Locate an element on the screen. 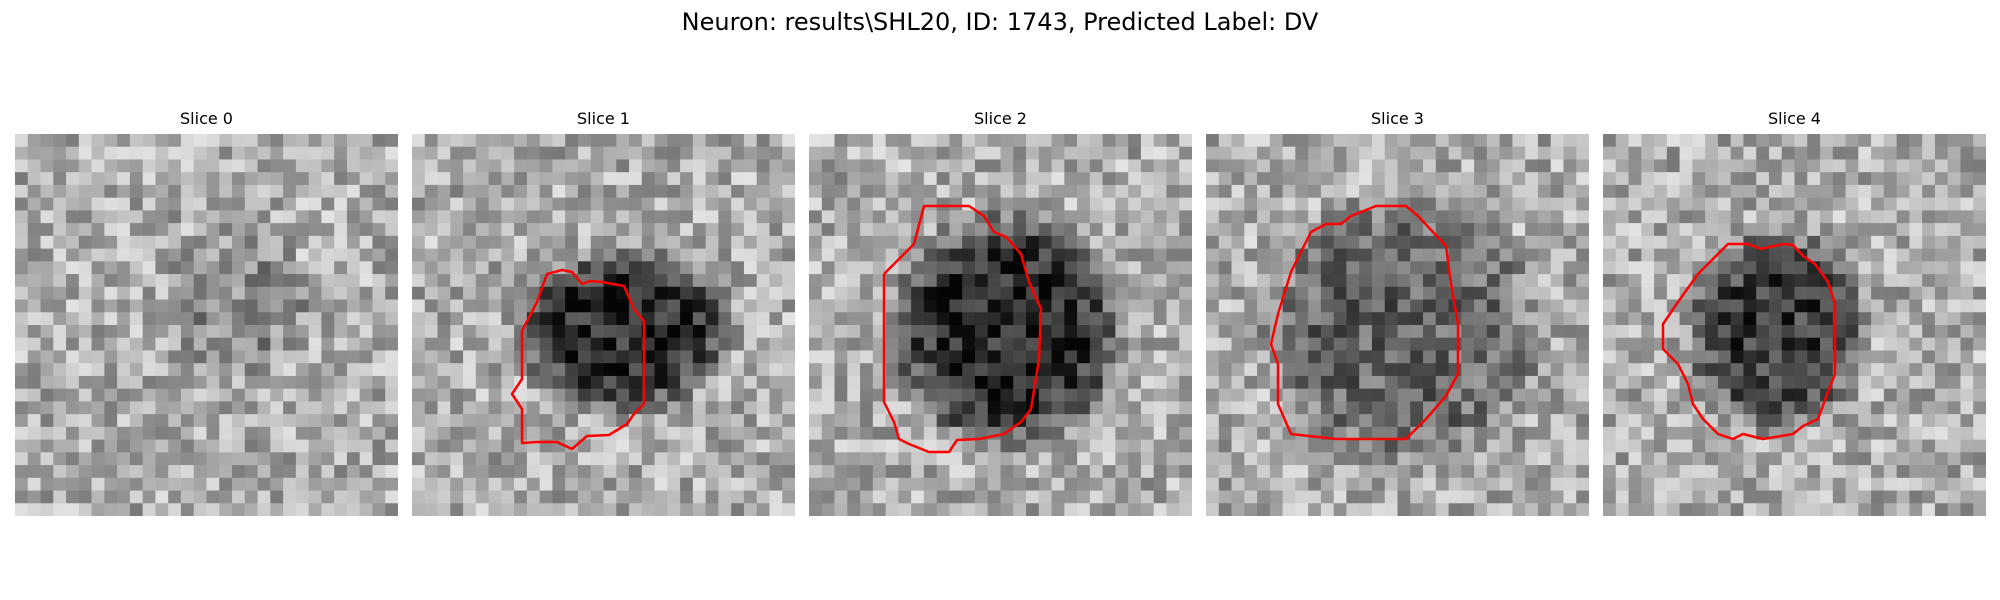  slice-title: Slice 4 is located at coordinates (1794, 118).